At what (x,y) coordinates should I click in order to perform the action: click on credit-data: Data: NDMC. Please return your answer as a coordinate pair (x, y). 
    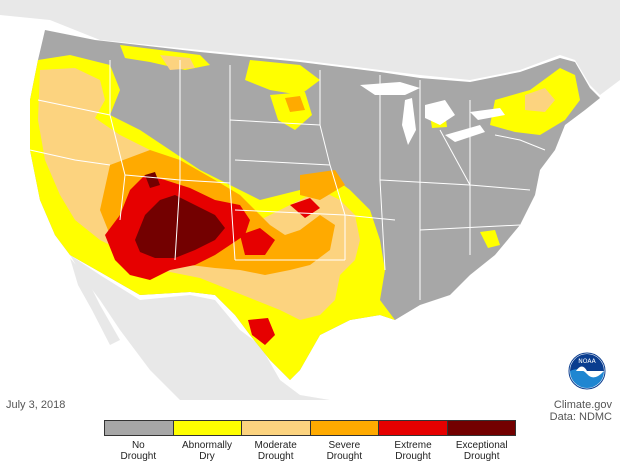
    Looking at the image, I should click on (580, 417).